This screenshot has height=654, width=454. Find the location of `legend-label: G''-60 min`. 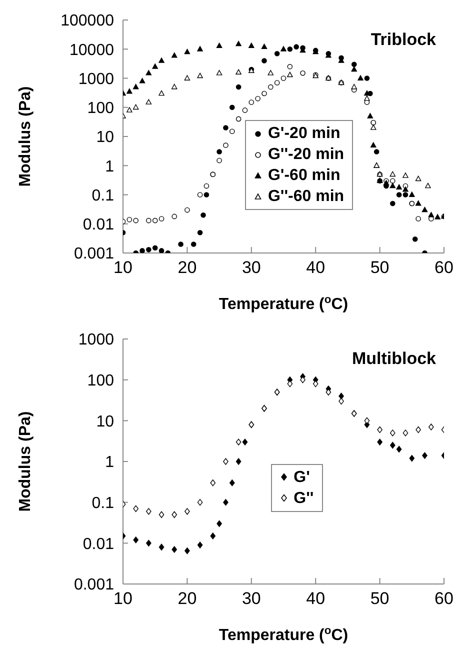

legend-label: G''-60 min is located at coordinates (306, 197).